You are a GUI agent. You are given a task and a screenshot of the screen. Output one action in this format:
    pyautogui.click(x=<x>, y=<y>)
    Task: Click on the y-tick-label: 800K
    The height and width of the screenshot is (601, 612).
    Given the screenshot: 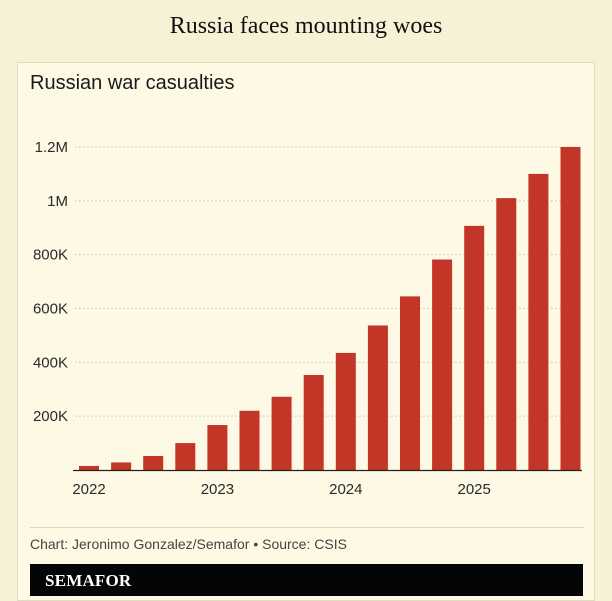 What is the action you would take?
    pyautogui.click(x=50, y=255)
    